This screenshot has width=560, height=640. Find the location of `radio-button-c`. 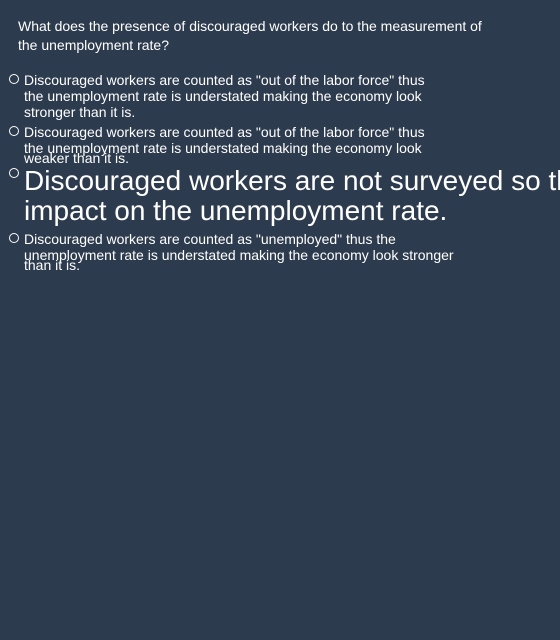

radio-button-c is located at coordinates (14, 173).